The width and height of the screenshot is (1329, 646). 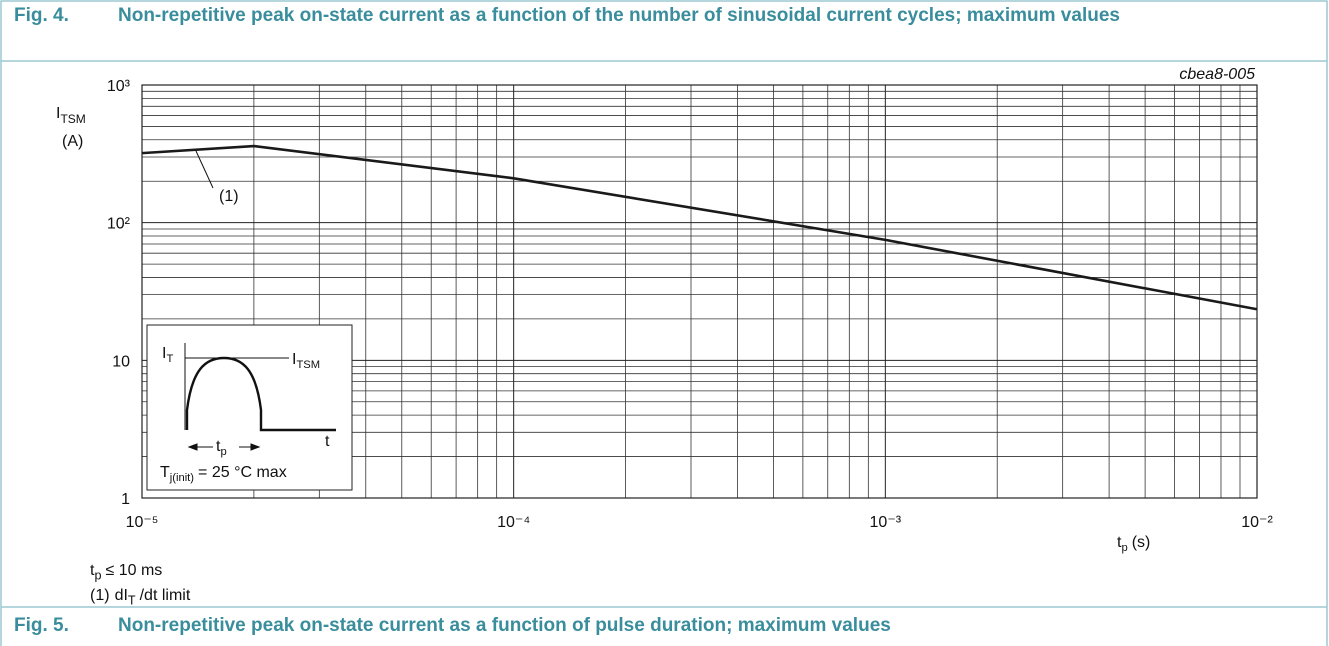 What do you see at coordinates (308, 365) in the screenshot?
I see `inset-peak-sub: TSM` at bounding box center [308, 365].